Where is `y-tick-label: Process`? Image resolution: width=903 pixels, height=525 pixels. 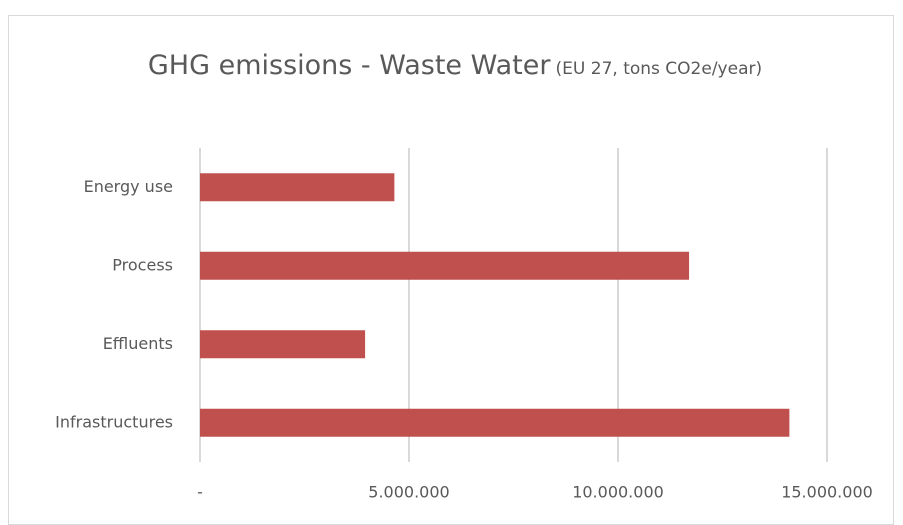 y-tick-label: Process is located at coordinates (142, 264).